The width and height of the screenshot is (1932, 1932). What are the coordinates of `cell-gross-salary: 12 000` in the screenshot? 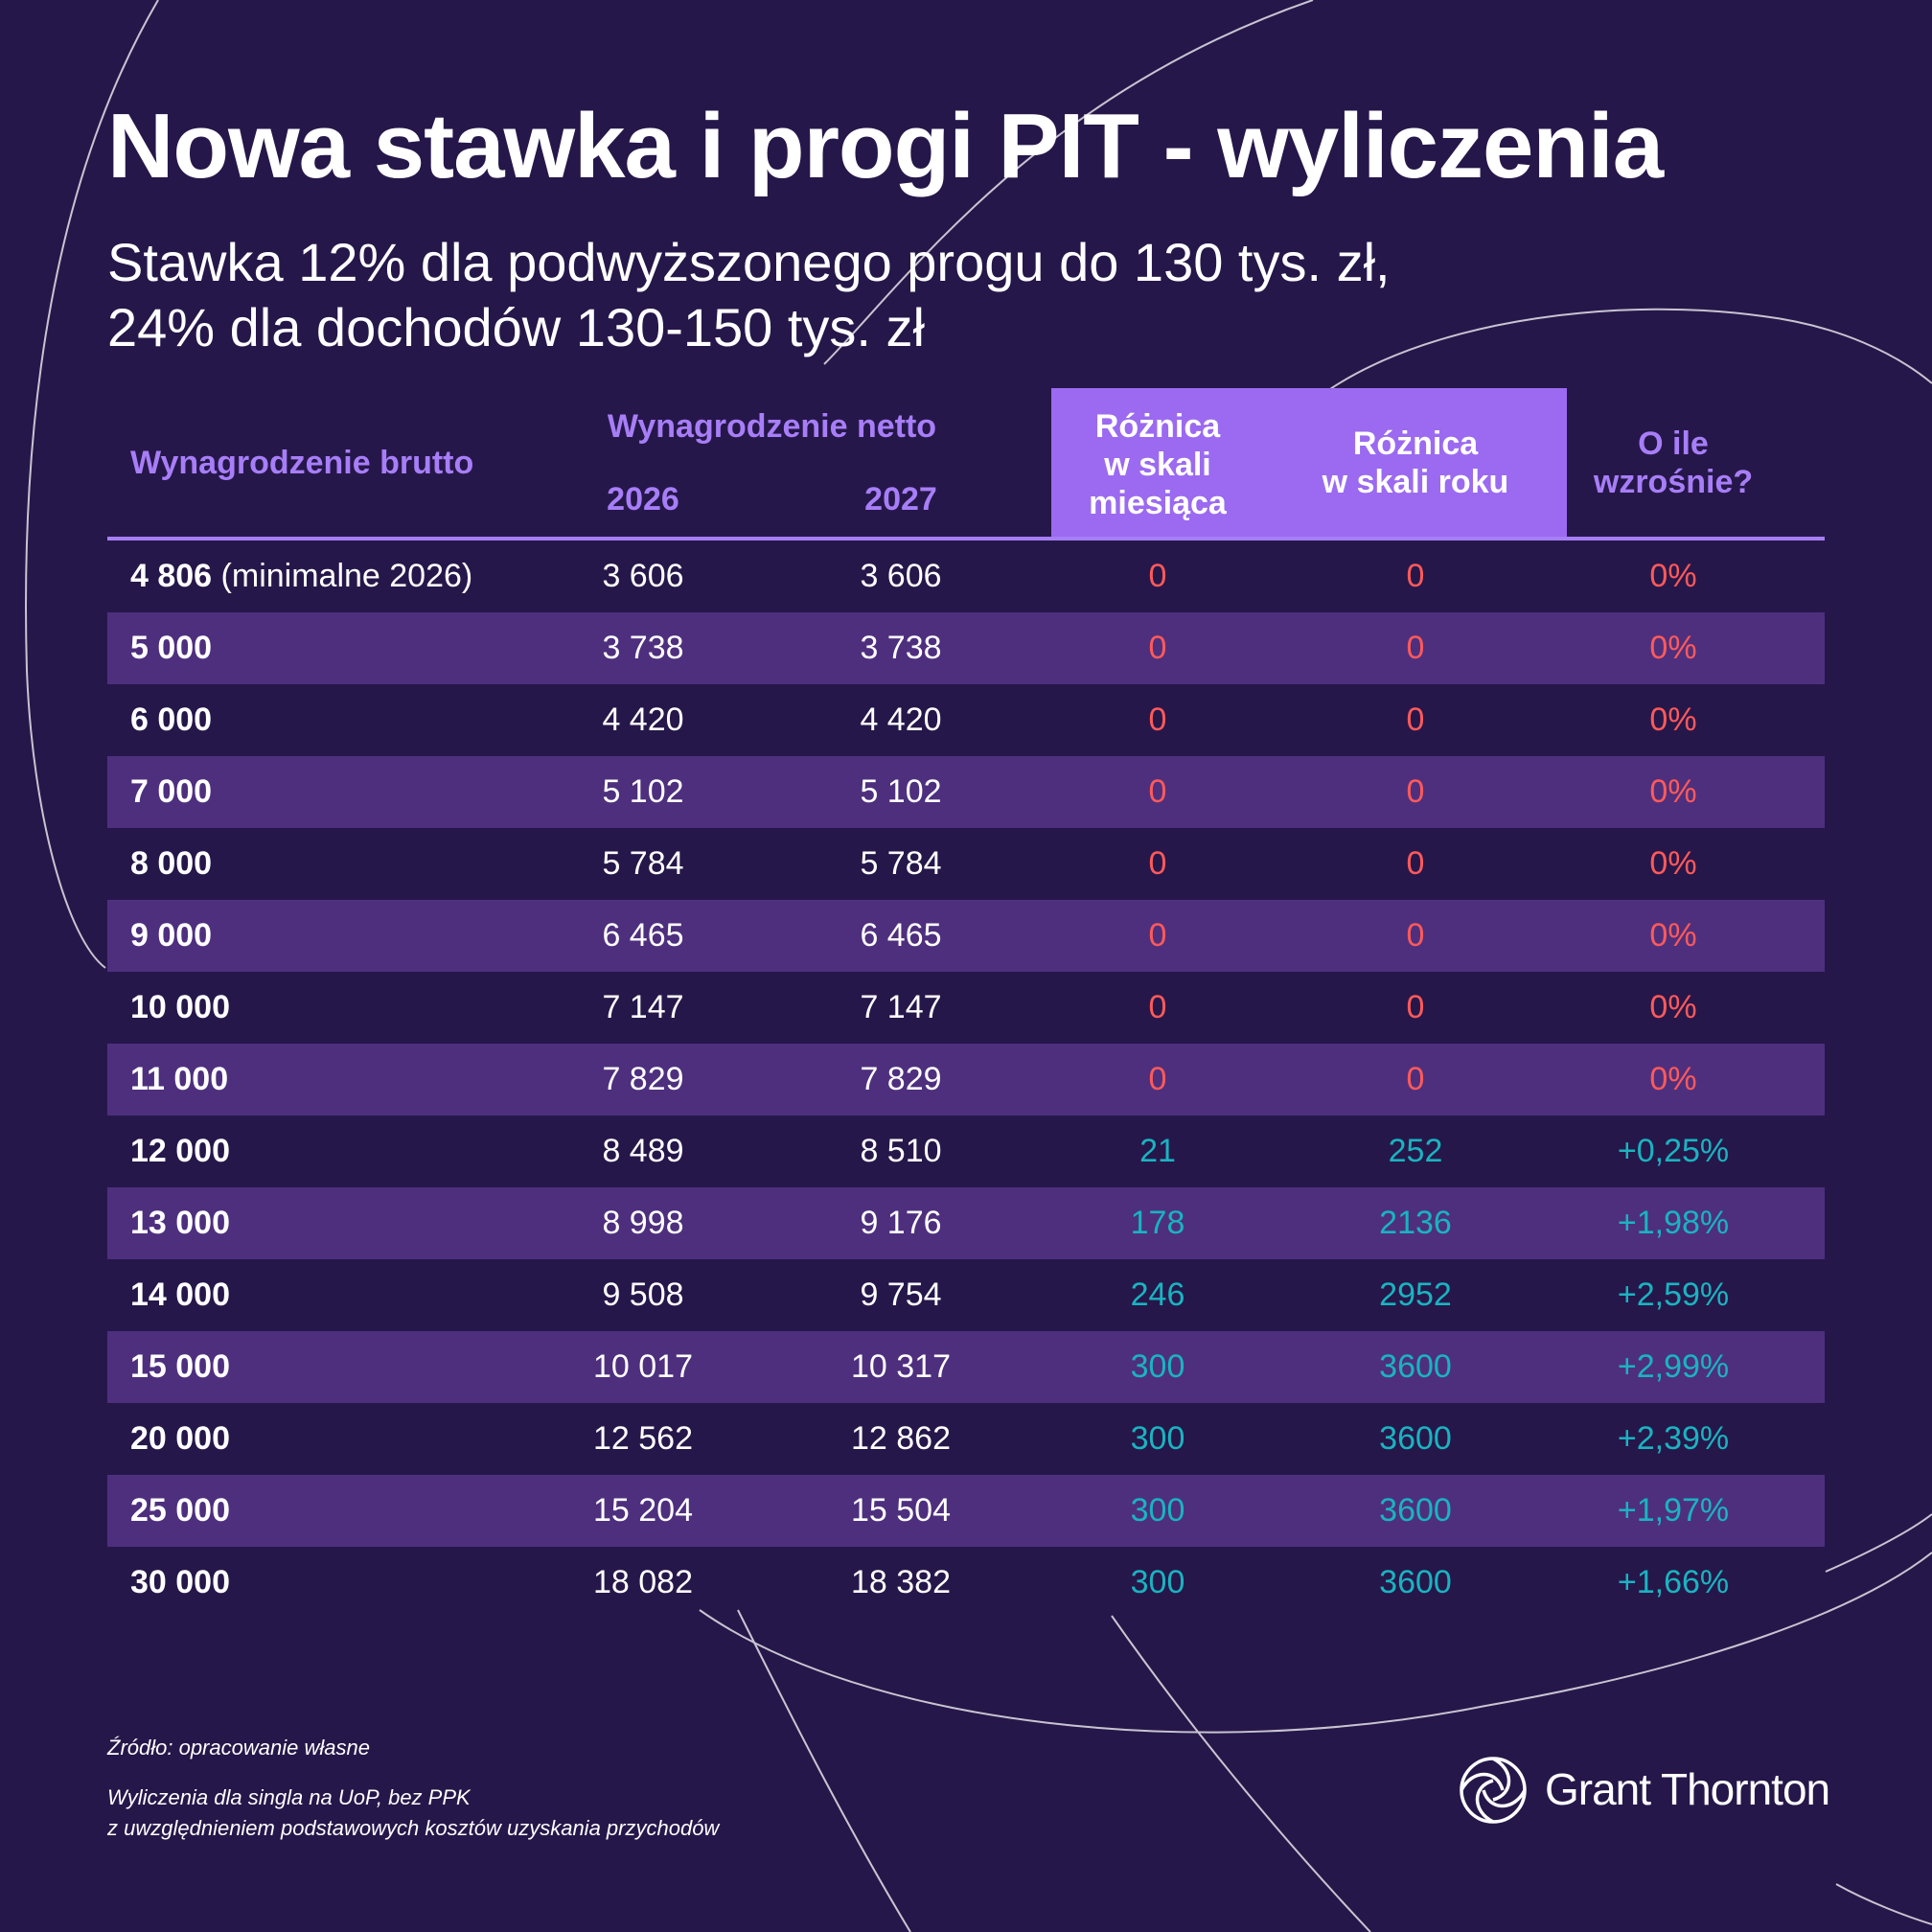 It's located at (180, 1151).